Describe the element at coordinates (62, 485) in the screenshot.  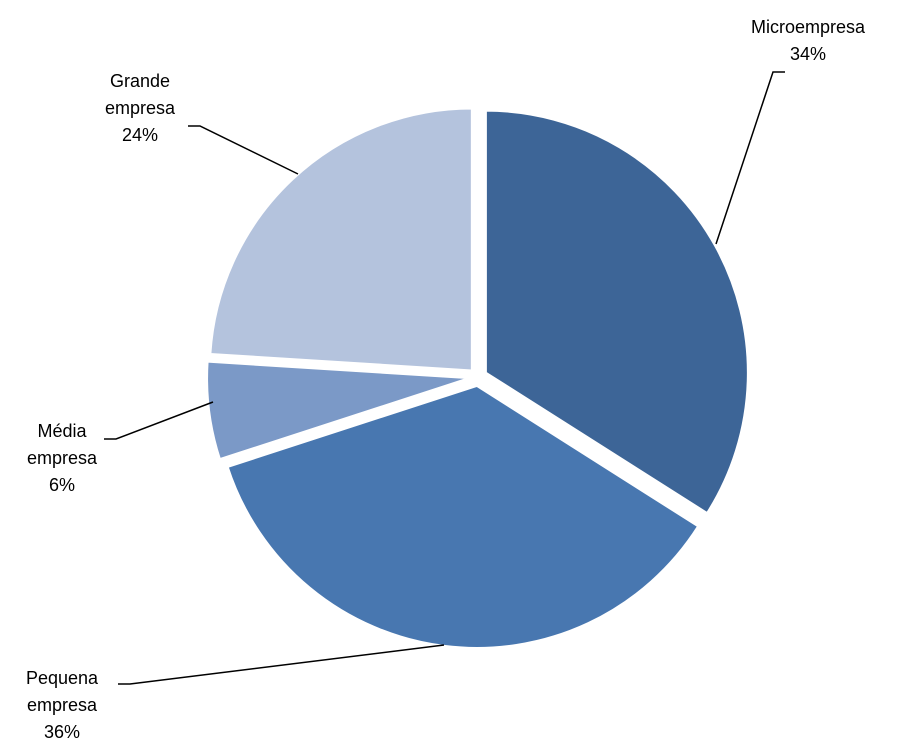
I see `data-label-percent: 6%` at that location.